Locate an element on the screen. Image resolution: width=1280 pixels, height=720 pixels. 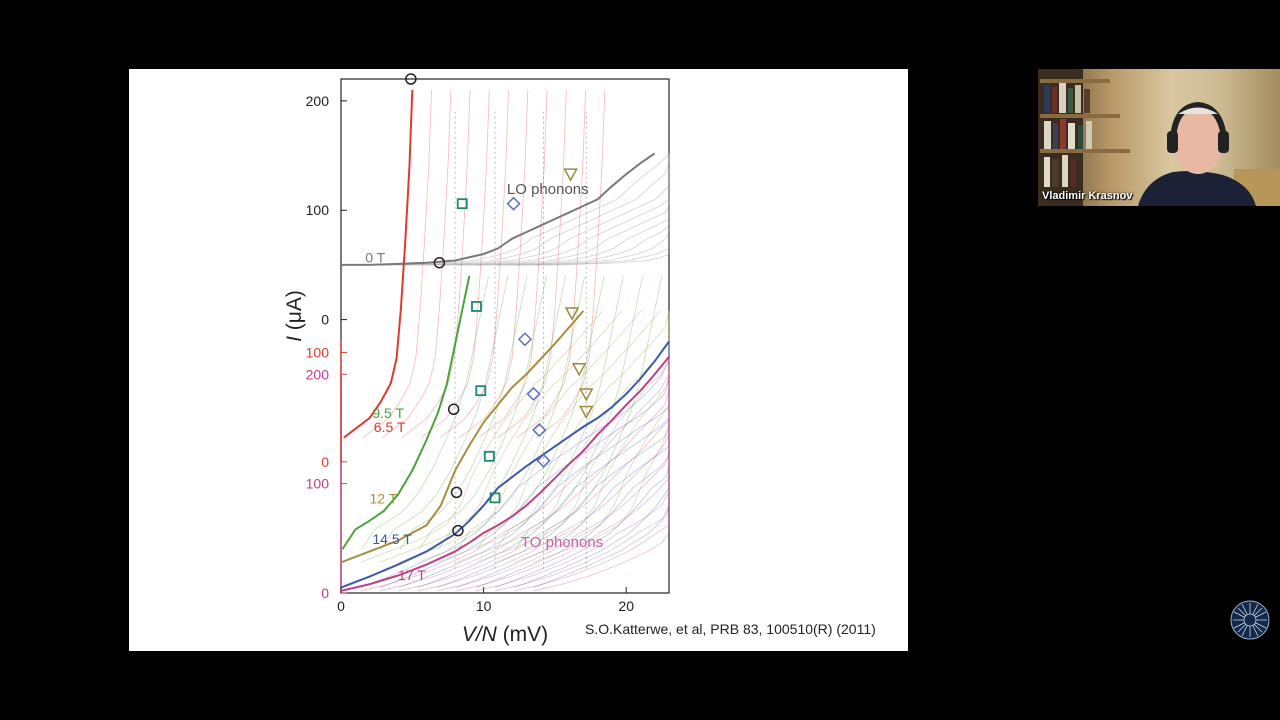
x-axis-label-unit: (mV) is located at coordinates (522, 634).